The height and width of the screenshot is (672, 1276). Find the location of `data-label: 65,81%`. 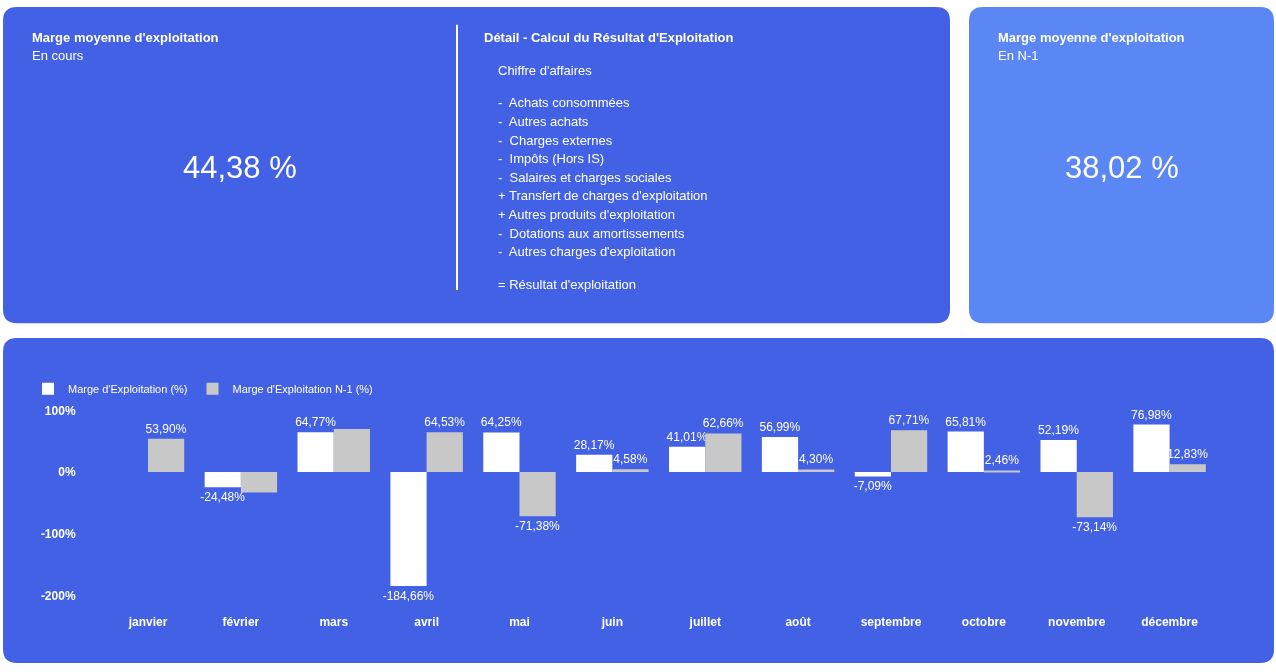

data-label: 65,81% is located at coordinates (966, 421).